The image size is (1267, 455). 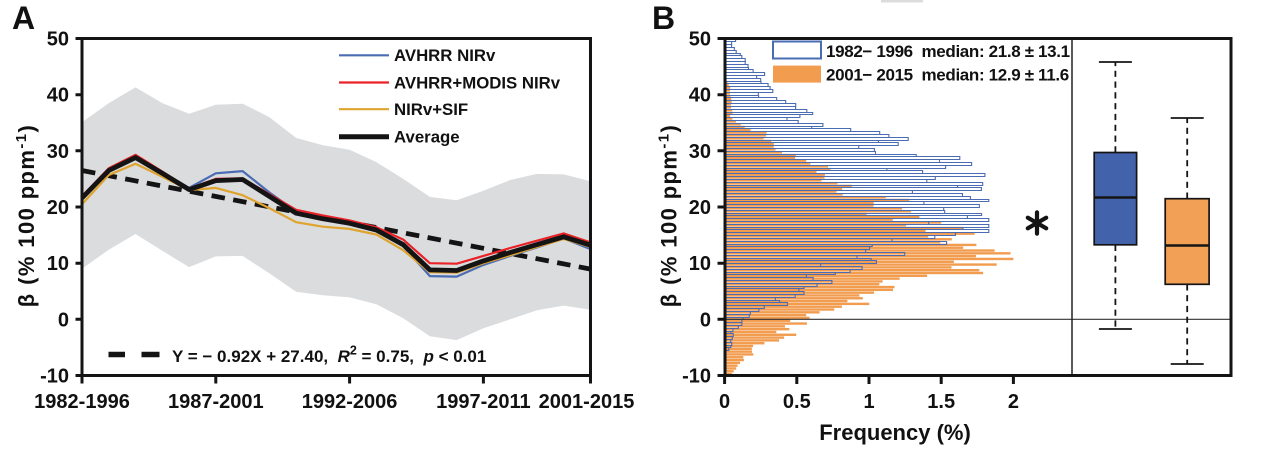 What do you see at coordinates (948, 51) in the screenshot?
I see `svg-text:1982− 1996 median: 21.8 ± 13.: 1982− 1996 median: 21.8 ± 13.1` at bounding box center [948, 51].